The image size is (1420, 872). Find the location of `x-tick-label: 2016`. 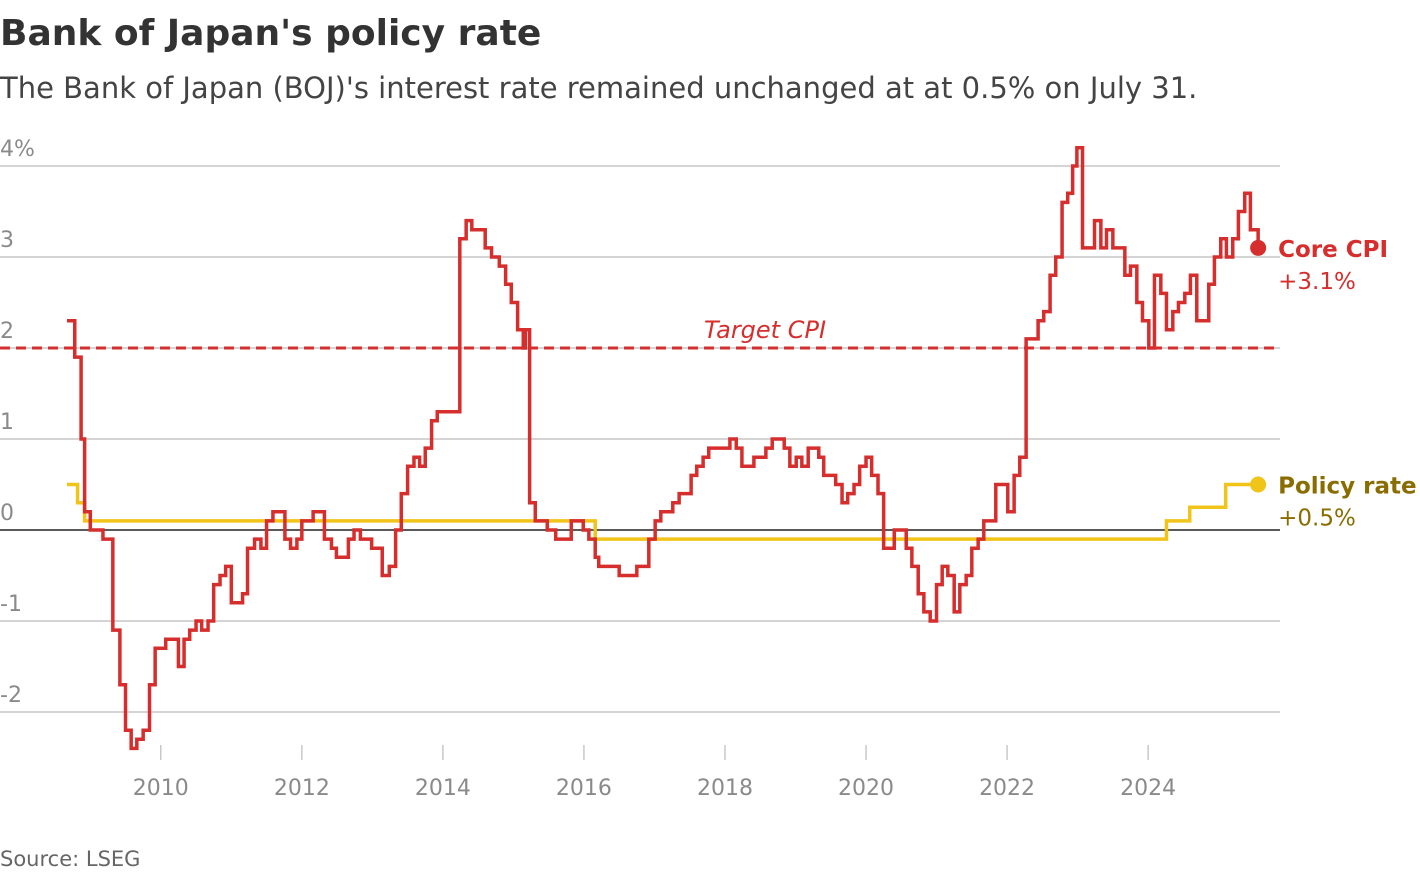

x-tick-label: 2016 is located at coordinates (584, 788).